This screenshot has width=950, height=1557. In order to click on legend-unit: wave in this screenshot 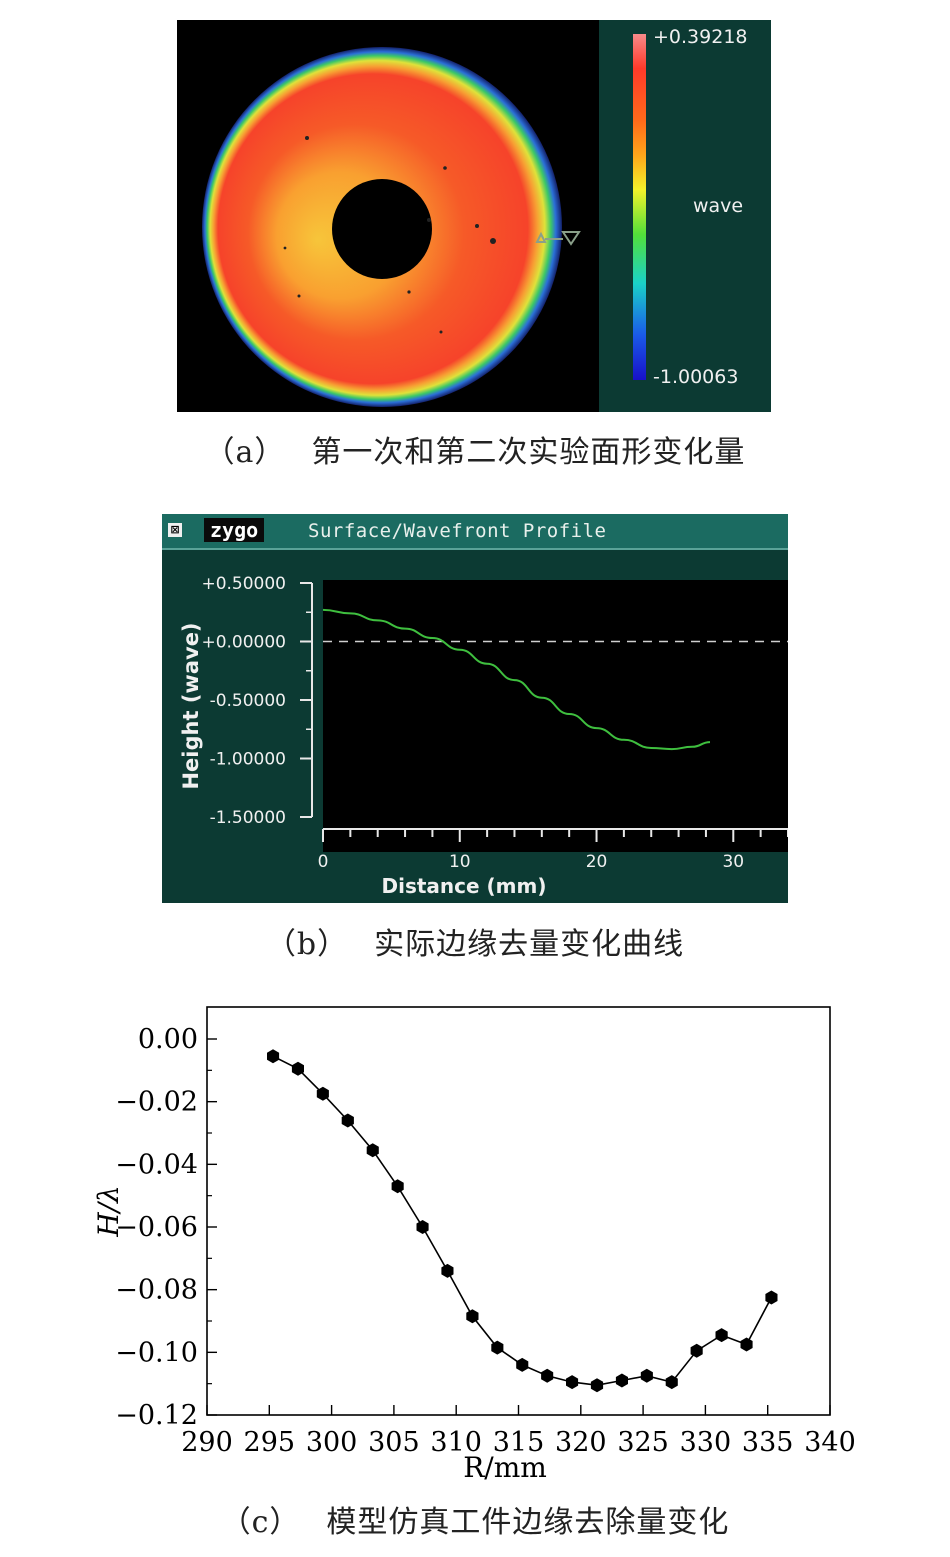, I will do `click(718, 206)`.